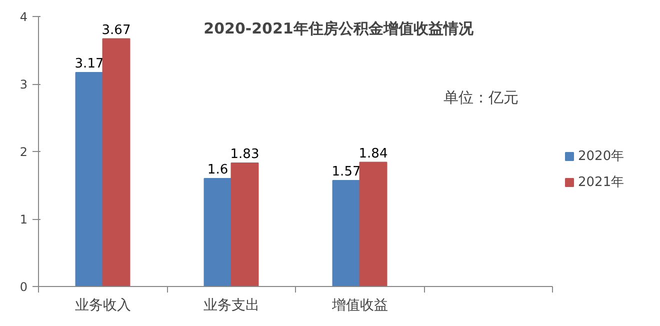  I want to click on x-tick-label: 业务收入, so click(102, 306).